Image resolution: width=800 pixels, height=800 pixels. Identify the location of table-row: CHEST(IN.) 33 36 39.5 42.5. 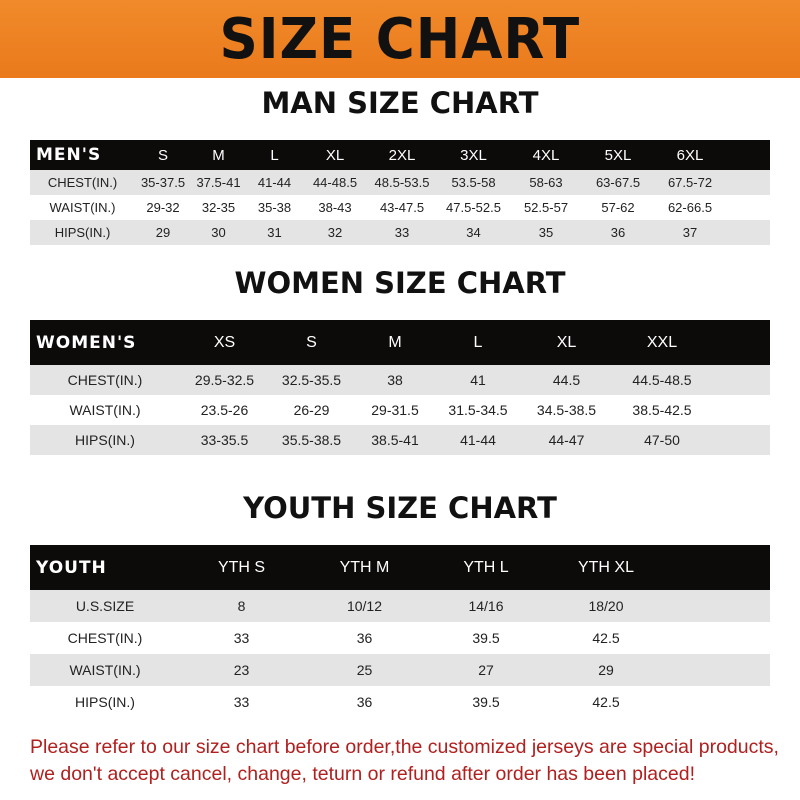
(400, 638).